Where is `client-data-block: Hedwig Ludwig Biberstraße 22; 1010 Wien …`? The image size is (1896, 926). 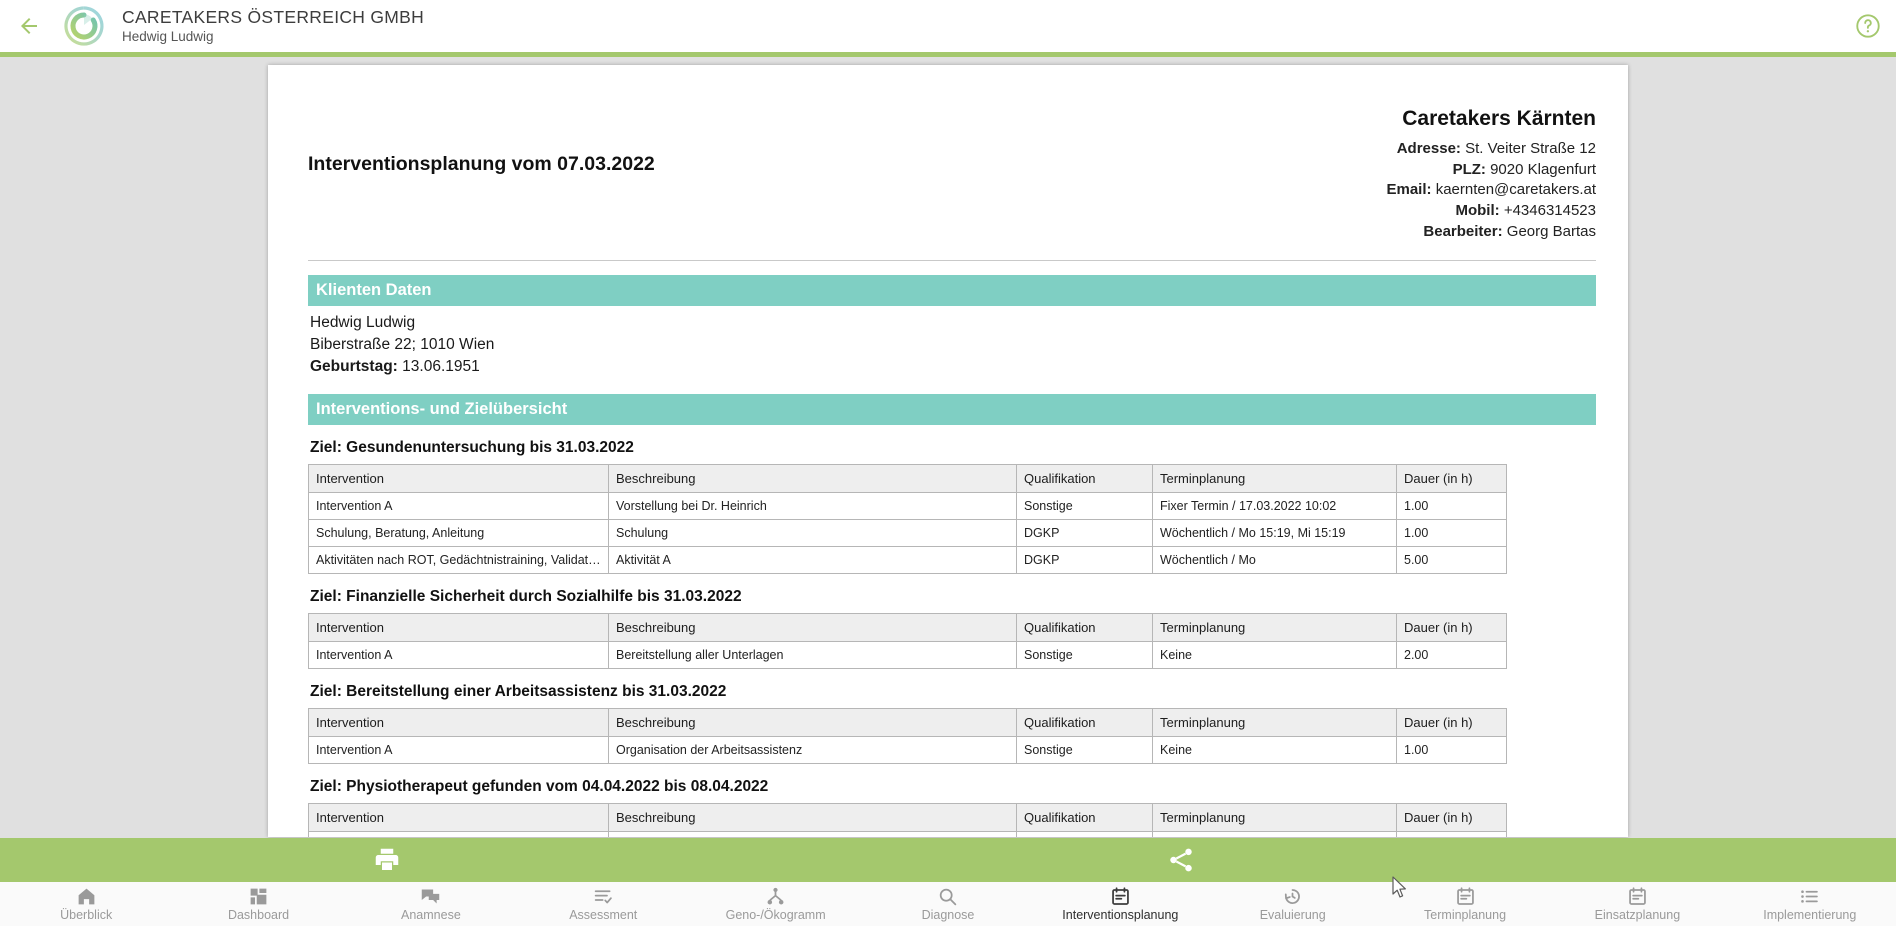
client-data-block: Hedwig Ludwig Biberstraße 22; 1010 Wien … is located at coordinates (952, 343).